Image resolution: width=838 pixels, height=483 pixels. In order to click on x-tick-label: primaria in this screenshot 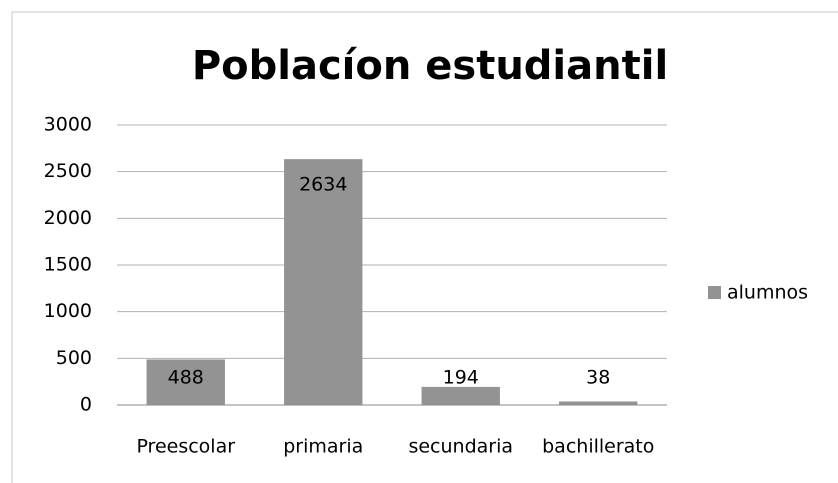, I will do `click(323, 447)`.